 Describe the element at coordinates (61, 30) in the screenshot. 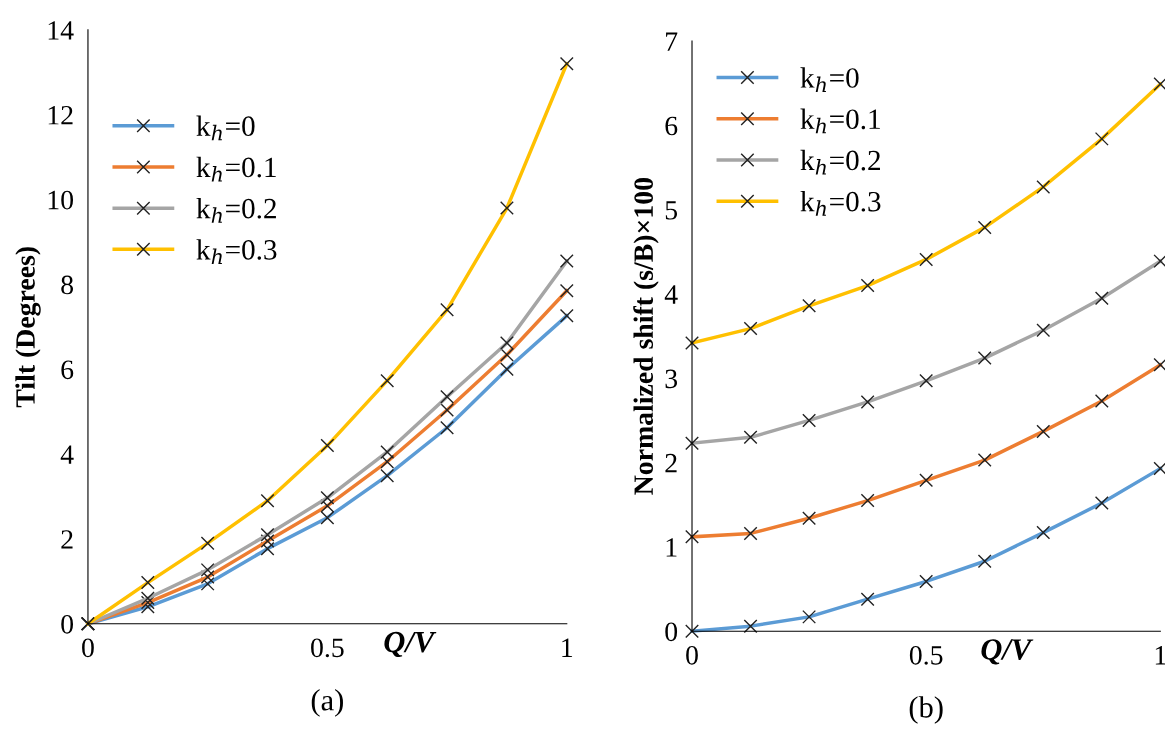

I see `y-tick-label: 14` at that location.